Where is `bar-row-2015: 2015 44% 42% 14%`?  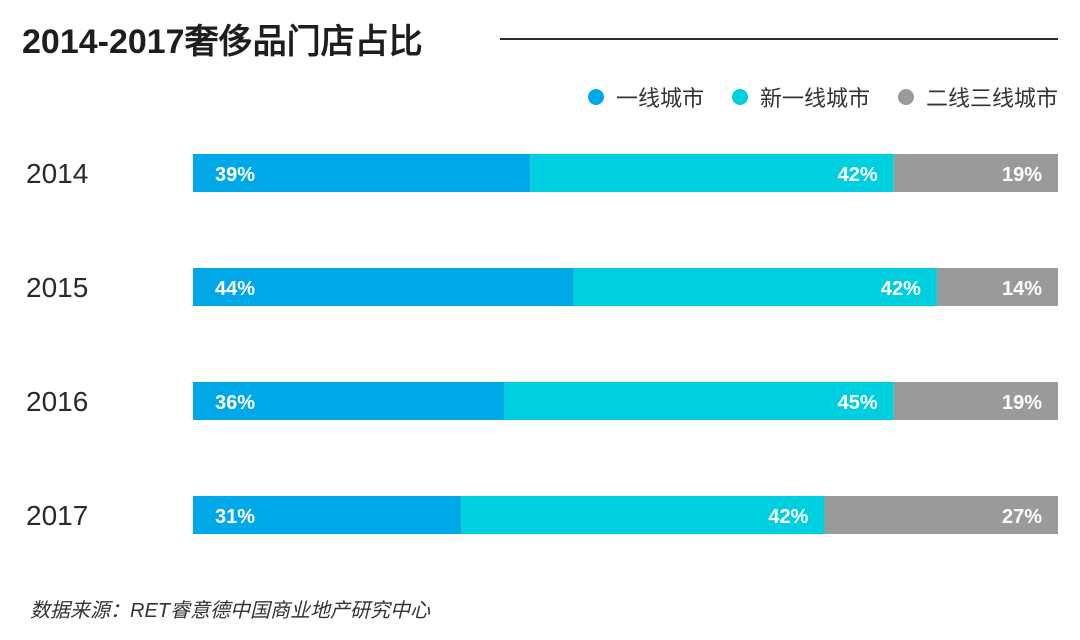
bar-row-2015: 2015 44% 42% 14% is located at coordinates (542, 287).